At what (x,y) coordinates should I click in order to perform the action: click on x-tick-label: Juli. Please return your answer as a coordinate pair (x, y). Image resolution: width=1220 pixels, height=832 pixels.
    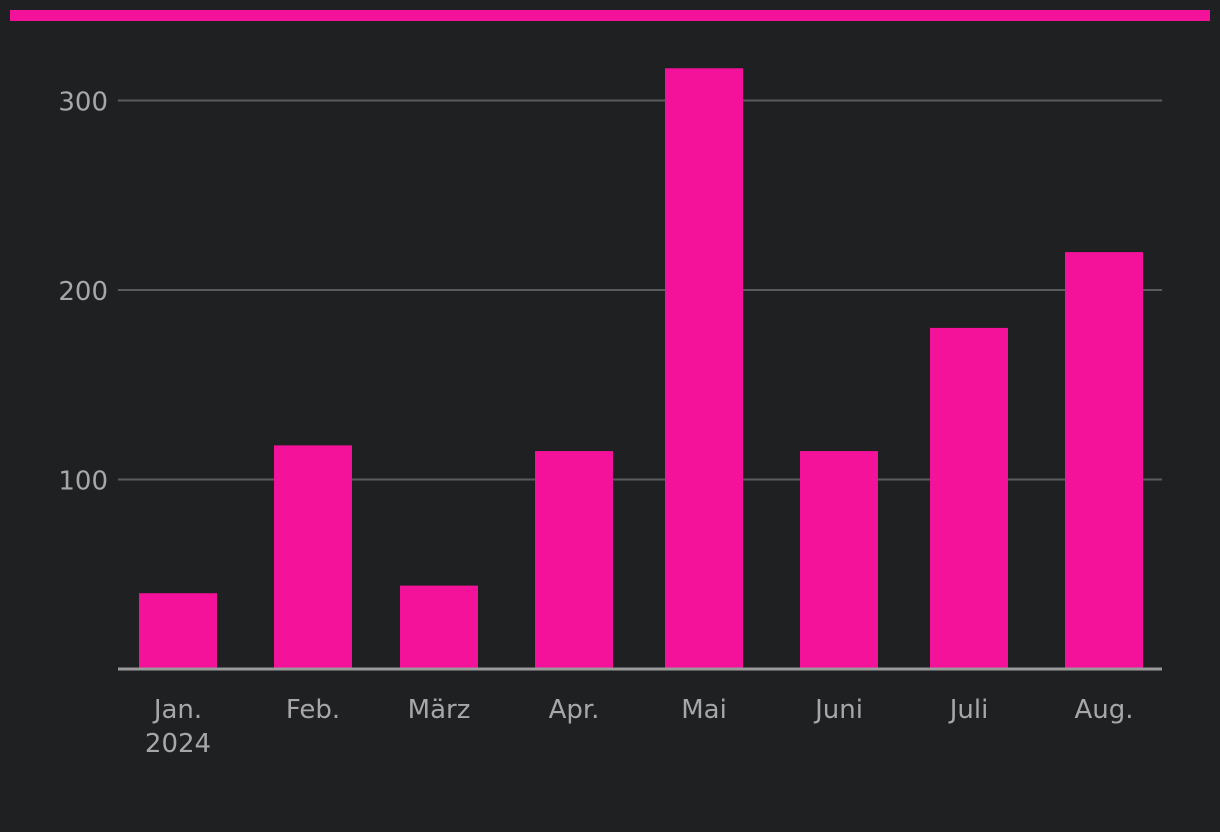
    Looking at the image, I should click on (968, 710).